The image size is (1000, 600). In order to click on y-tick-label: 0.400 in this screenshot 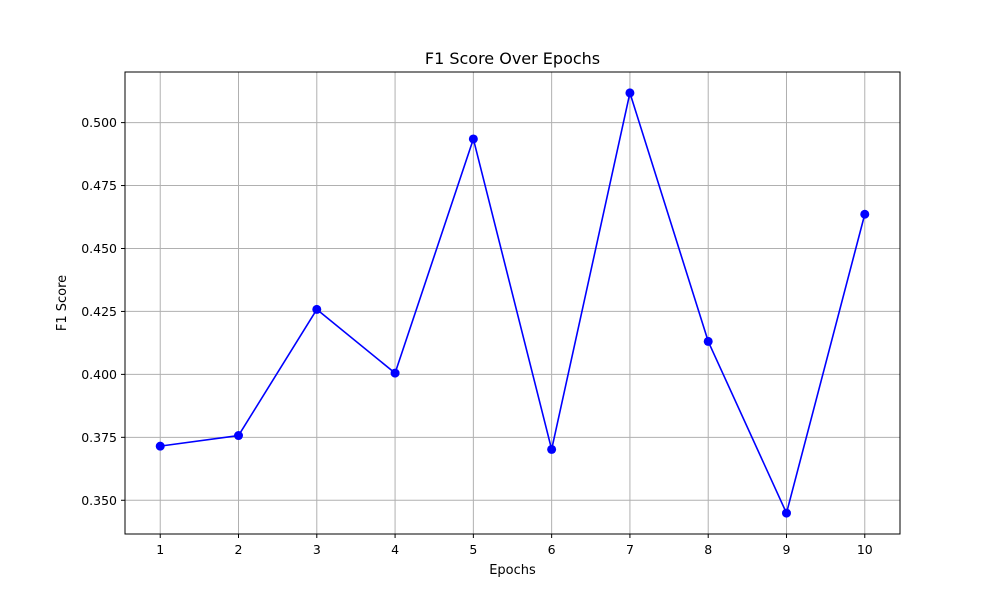, I will do `click(99, 374)`.